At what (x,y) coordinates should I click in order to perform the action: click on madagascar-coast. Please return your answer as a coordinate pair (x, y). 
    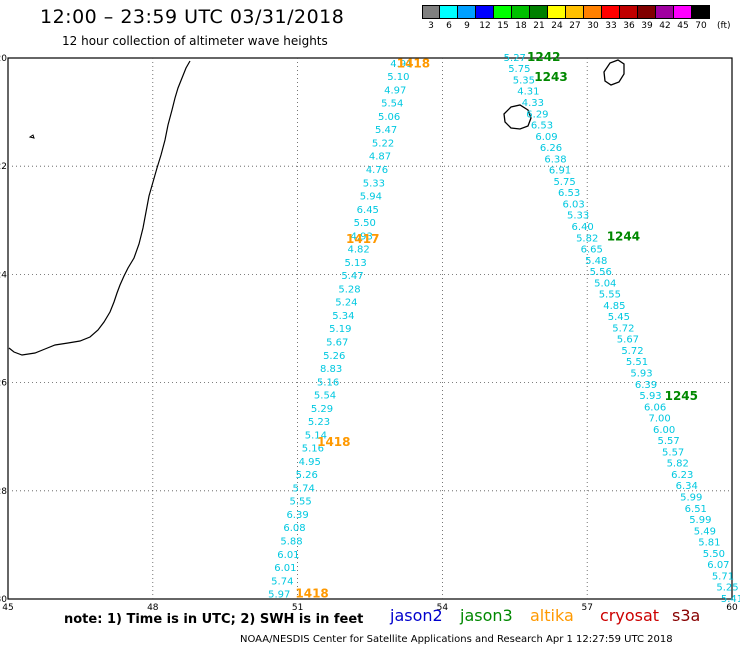
    Looking at the image, I should click on (99, 208).